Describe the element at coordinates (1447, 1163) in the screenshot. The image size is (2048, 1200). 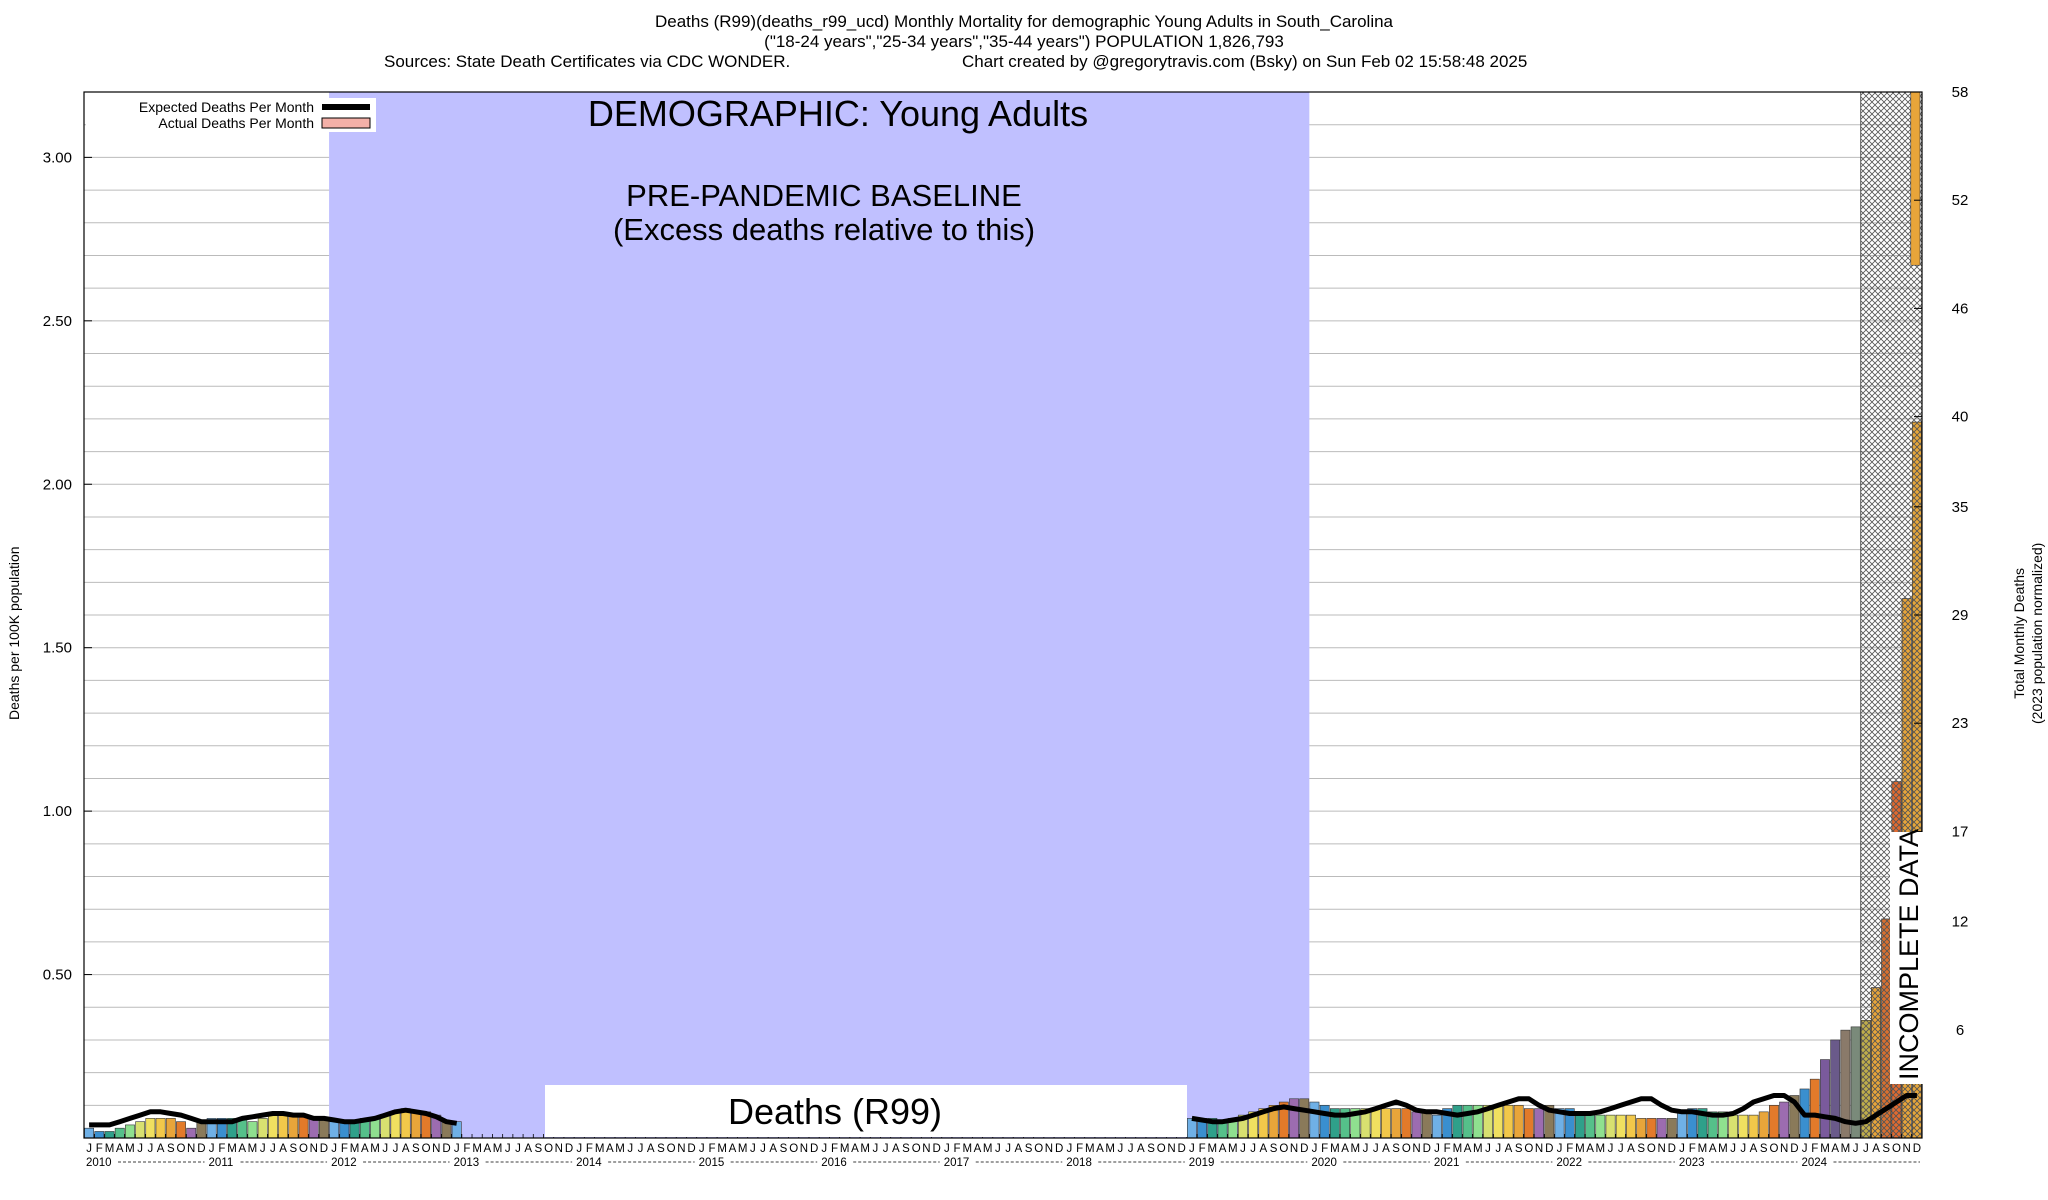
I see `x-year-label: 2021` at that location.